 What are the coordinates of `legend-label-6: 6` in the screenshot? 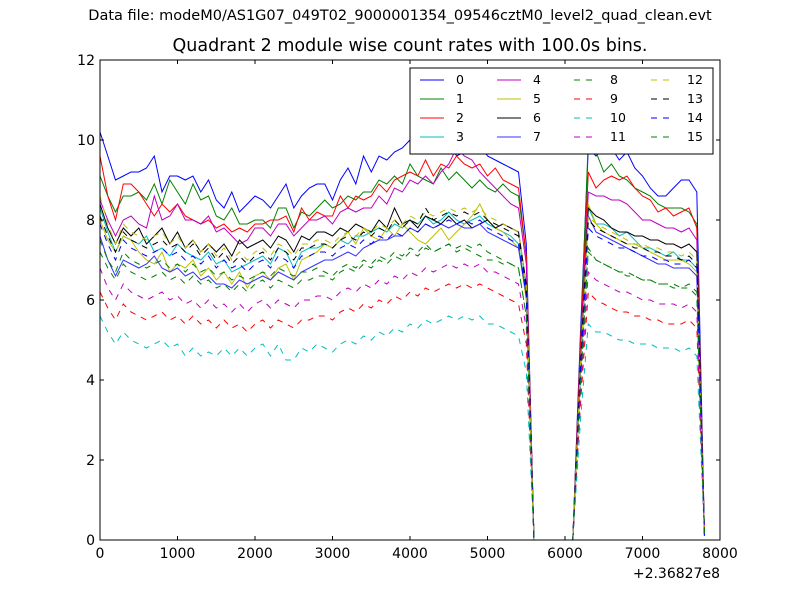 It's located at (537, 117).